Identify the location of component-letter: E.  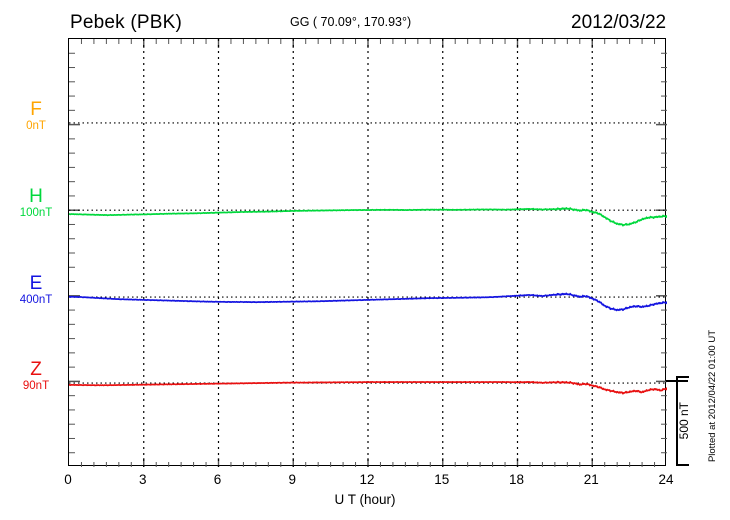
(36, 284).